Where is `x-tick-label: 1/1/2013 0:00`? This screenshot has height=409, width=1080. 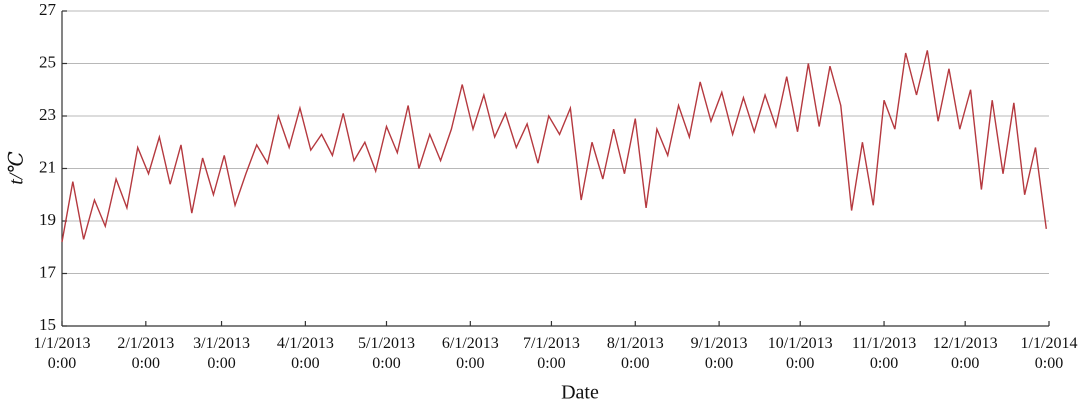 x-tick-label: 1/1/2013 0:00 is located at coordinates (62, 353).